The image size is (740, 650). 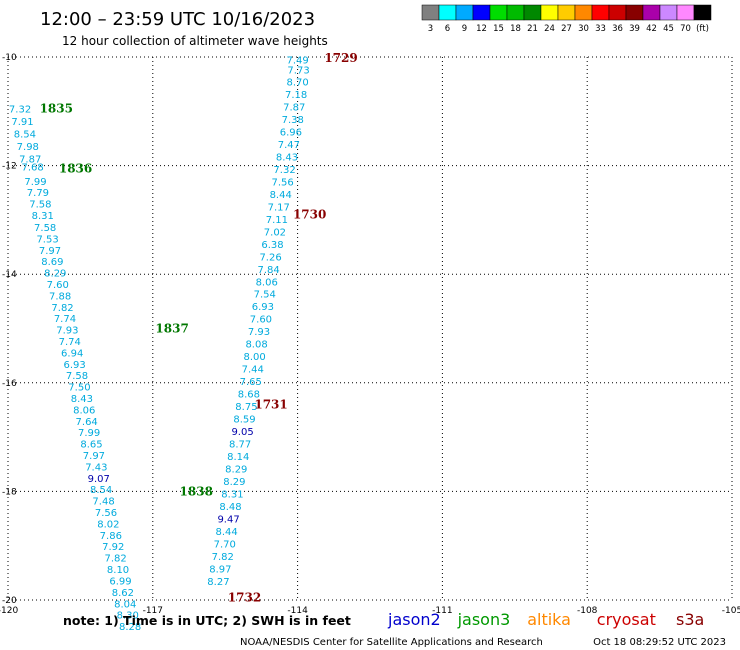 What do you see at coordinates (249, 395) in the screenshot?
I see `swh-value: 8.68` at bounding box center [249, 395].